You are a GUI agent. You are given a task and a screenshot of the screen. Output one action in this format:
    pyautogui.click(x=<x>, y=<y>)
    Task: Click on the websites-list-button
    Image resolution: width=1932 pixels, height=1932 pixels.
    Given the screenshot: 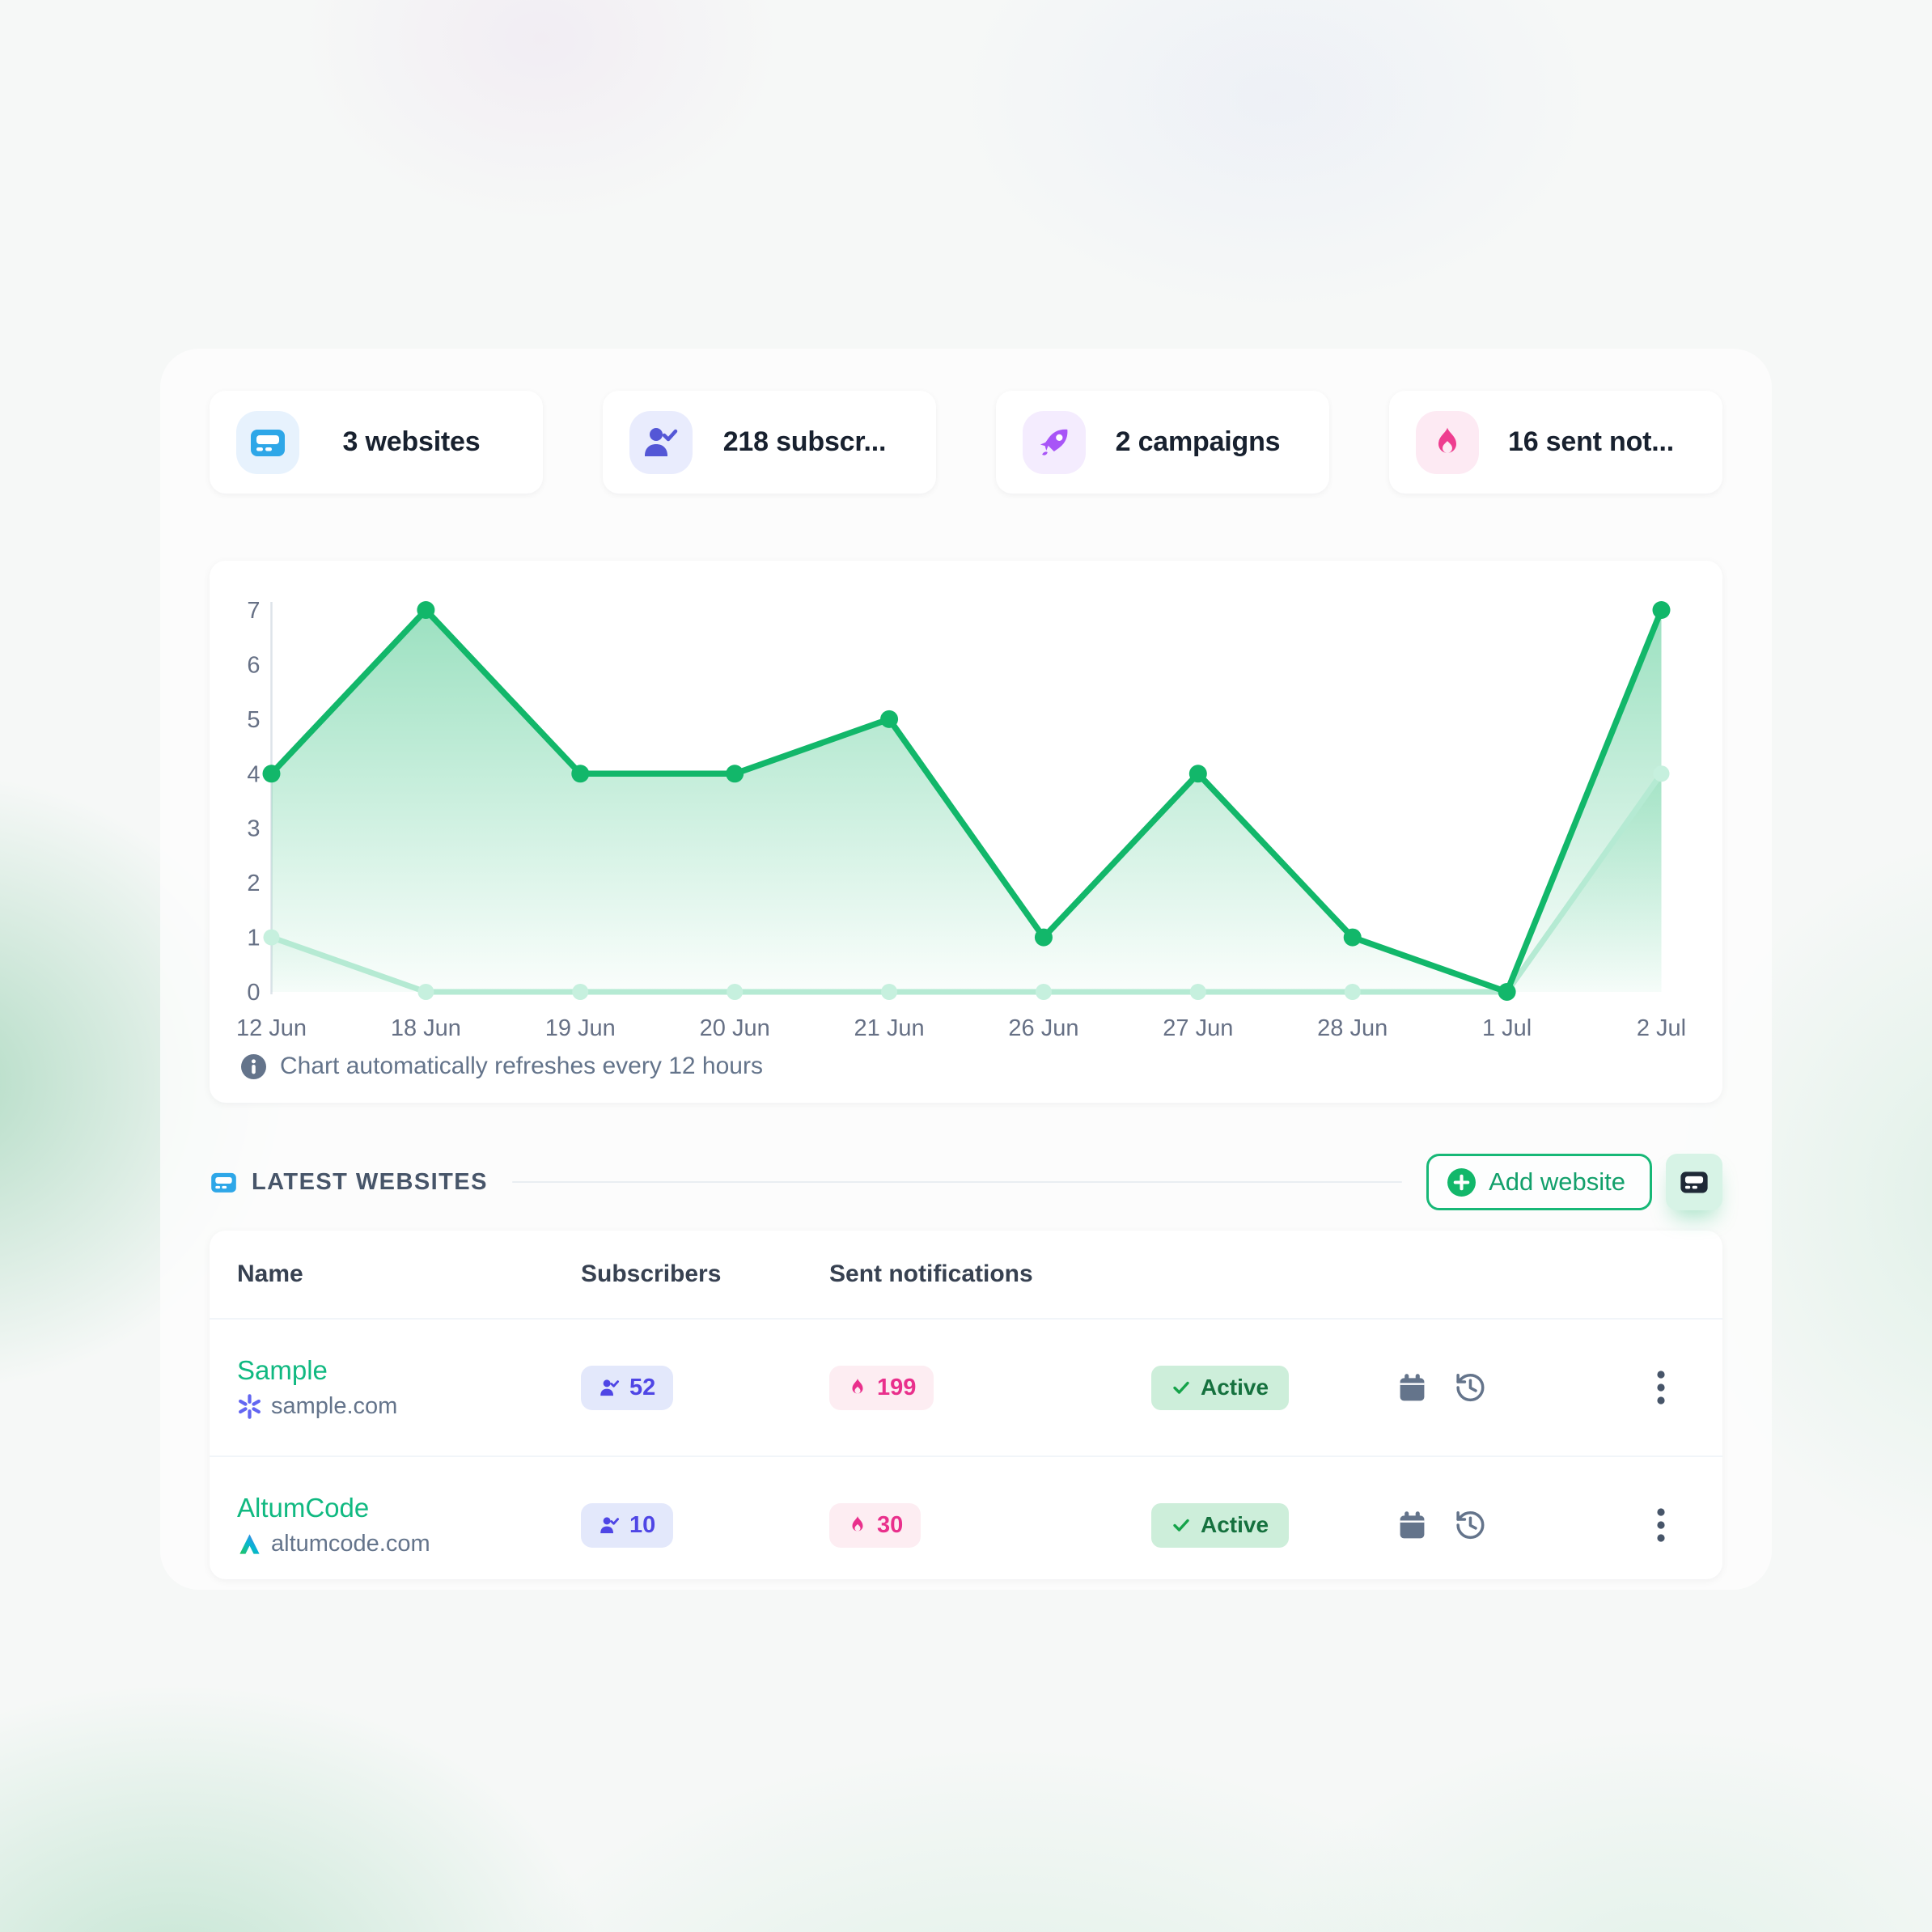 What is the action you would take?
    pyautogui.click(x=1694, y=1182)
    